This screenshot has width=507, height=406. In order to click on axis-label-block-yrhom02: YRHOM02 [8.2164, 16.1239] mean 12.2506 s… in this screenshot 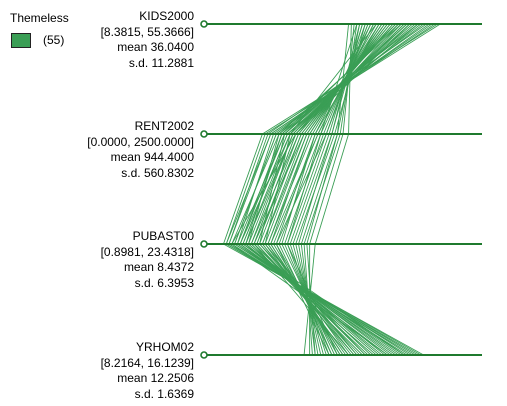, I will do `click(97, 371)`.